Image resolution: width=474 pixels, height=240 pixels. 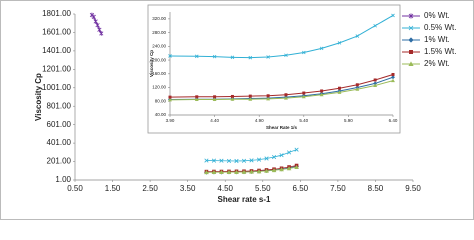 I want to click on x-tick-label: 6.40, so click(x=393, y=120).